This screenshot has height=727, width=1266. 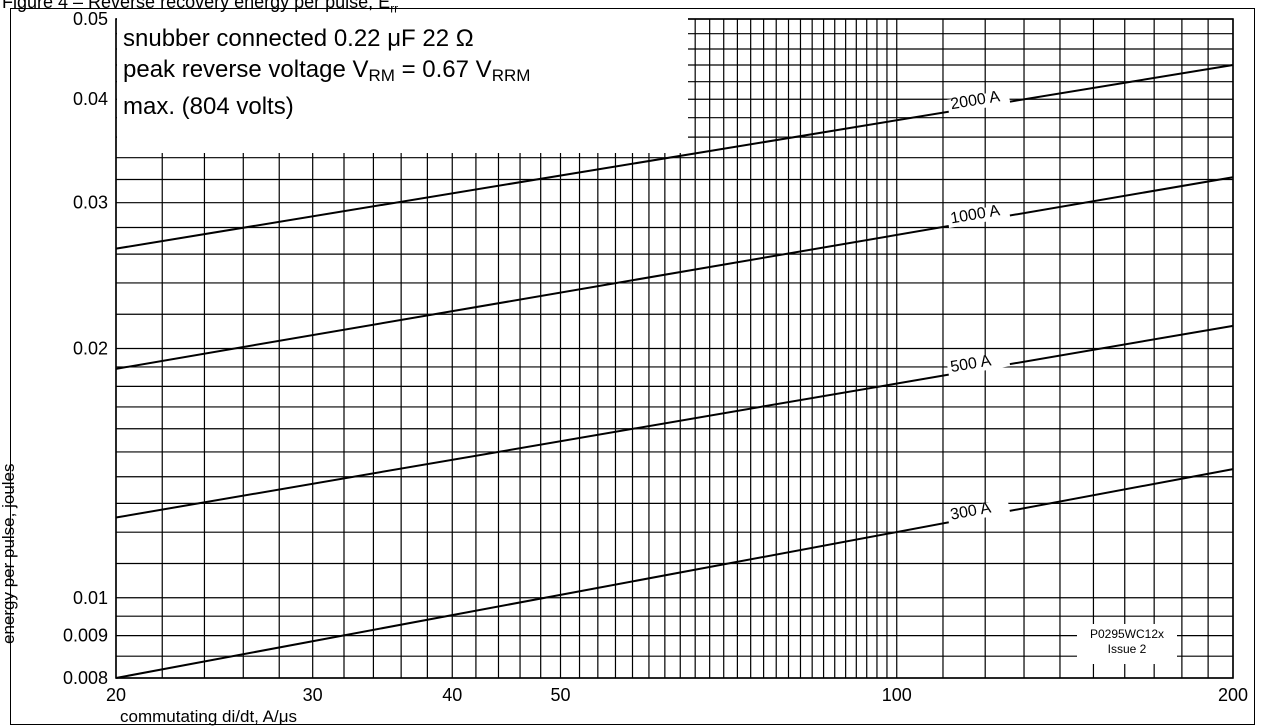 I want to click on note-voltage-mid: = 0.67 V, so click(x=443, y=69).